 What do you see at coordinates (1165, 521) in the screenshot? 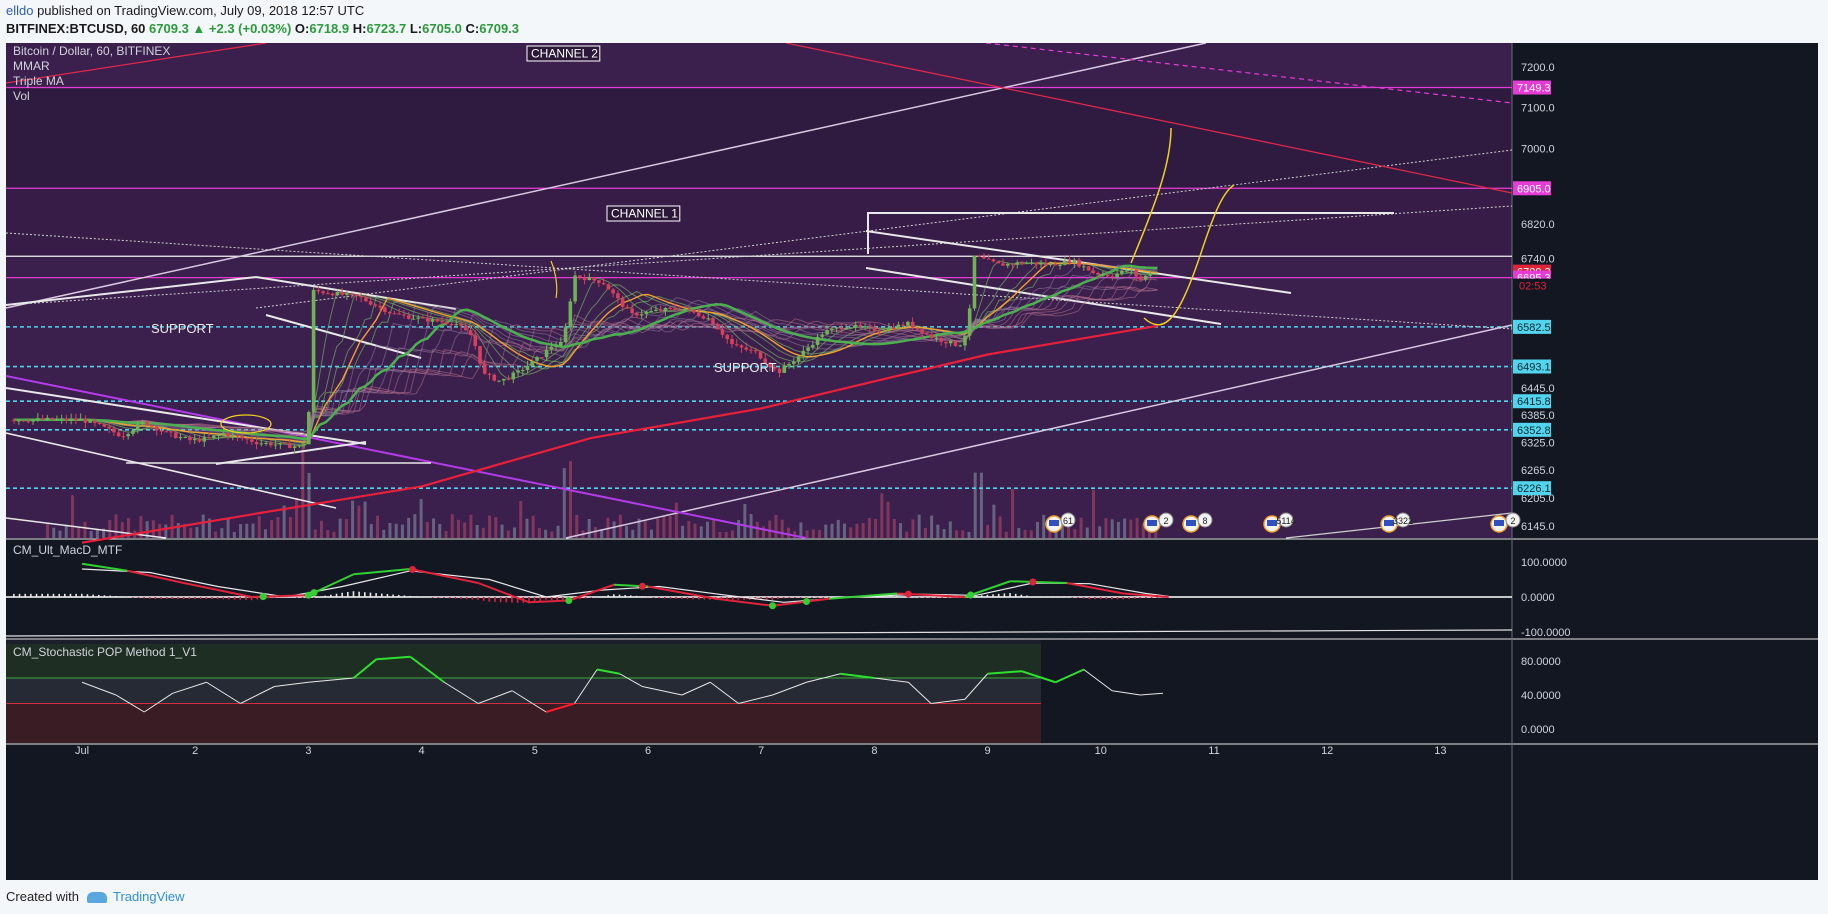
I see `event-count: 2` at bounding box center [1165, 521].